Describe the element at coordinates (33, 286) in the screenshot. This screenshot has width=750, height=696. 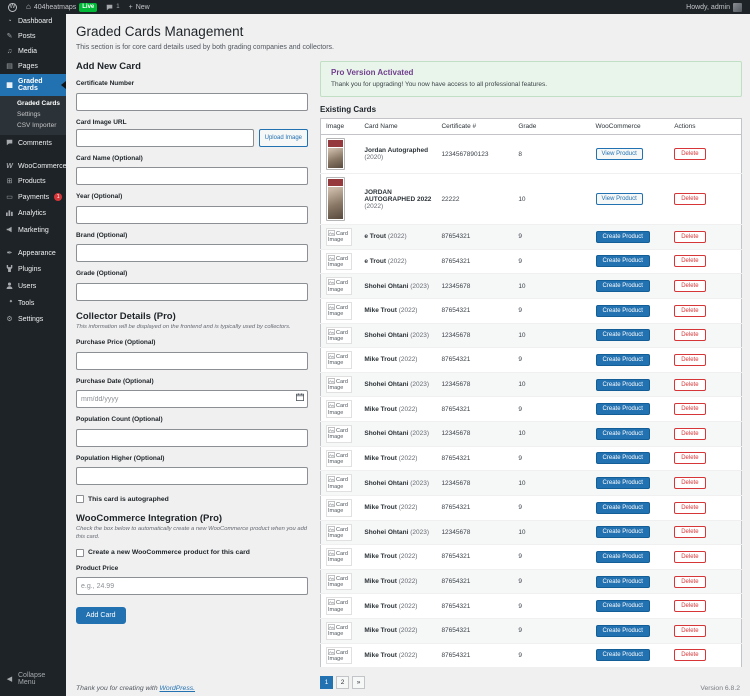
I see `sidebar-item-users: Users` at that location.